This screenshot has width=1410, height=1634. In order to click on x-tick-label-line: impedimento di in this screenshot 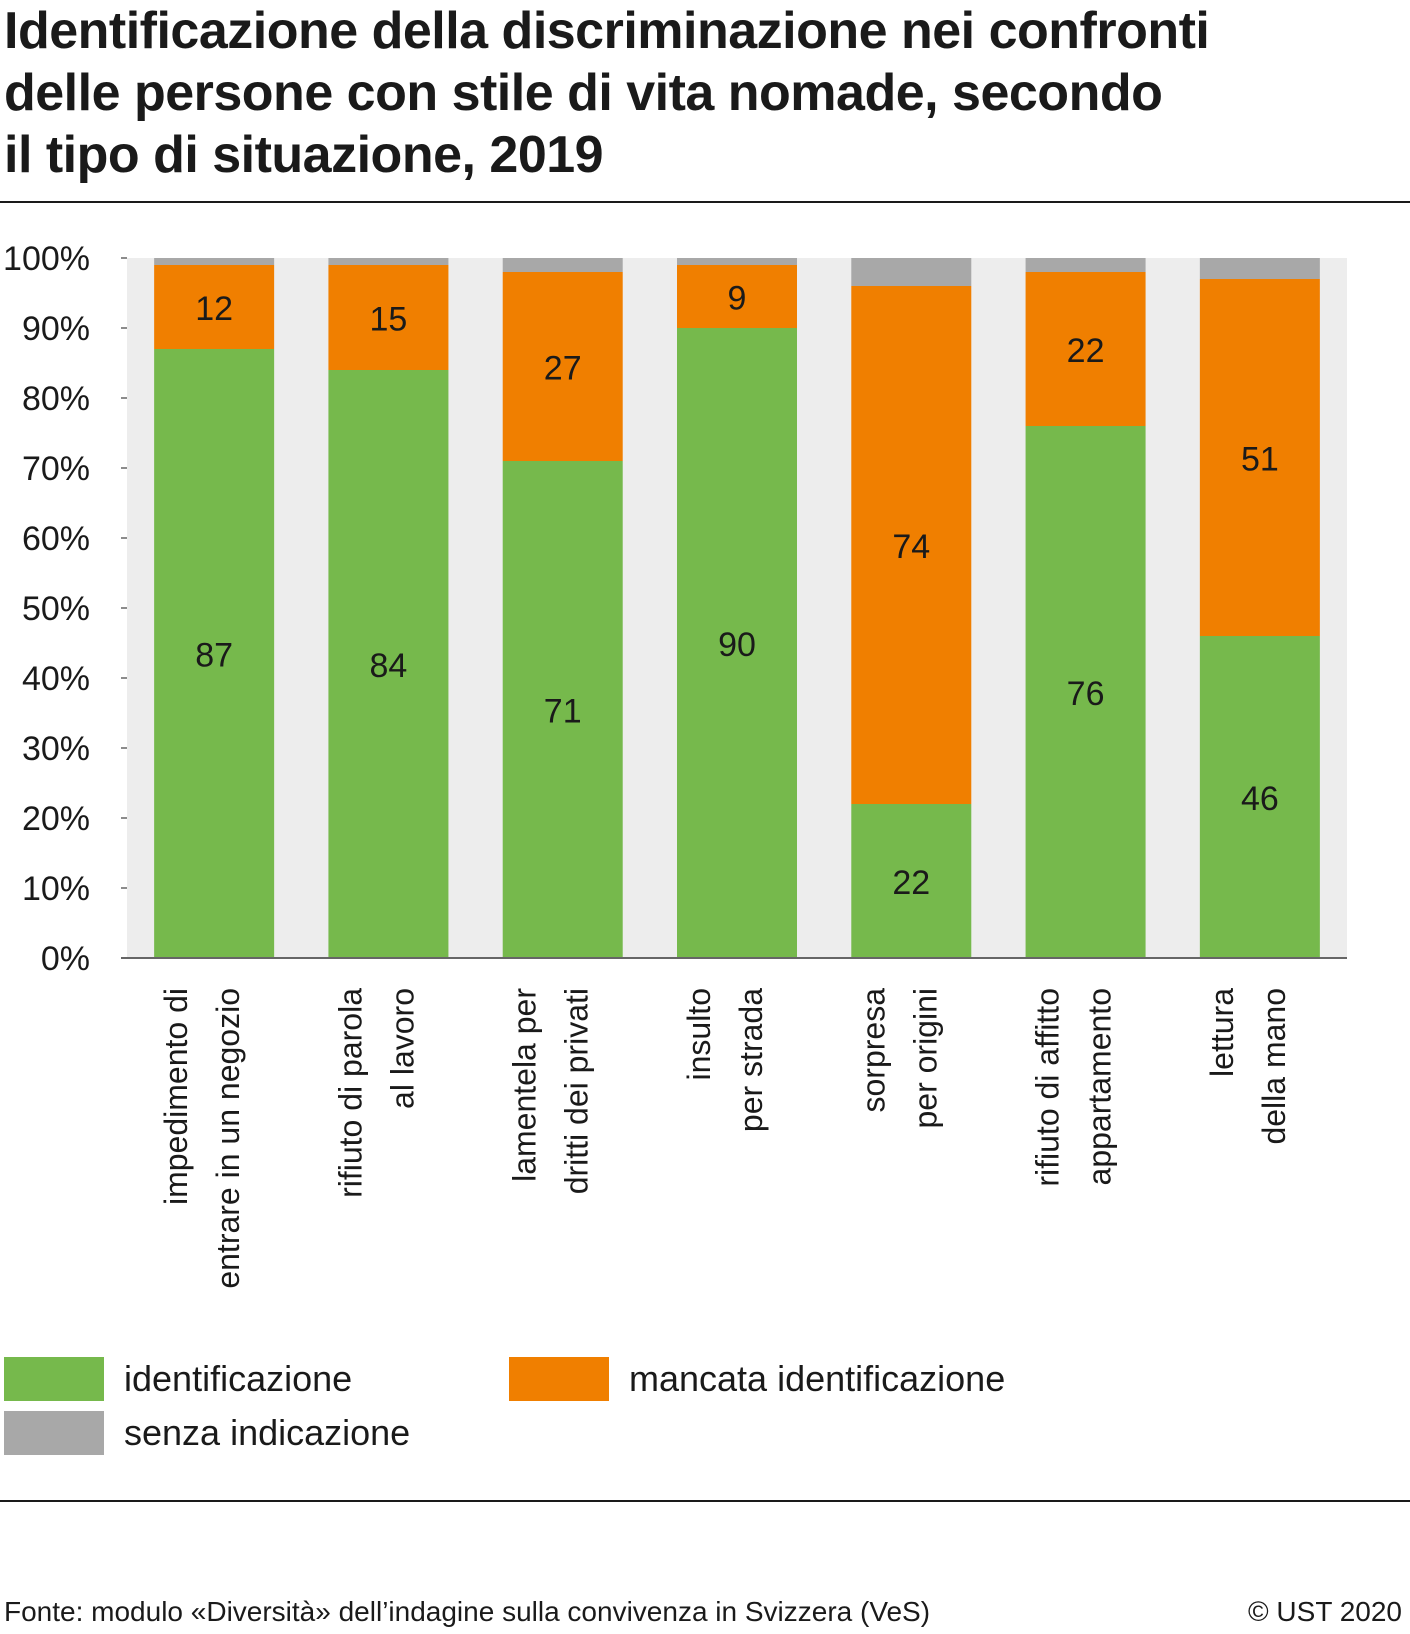, I will do `click(176, 1096)`.